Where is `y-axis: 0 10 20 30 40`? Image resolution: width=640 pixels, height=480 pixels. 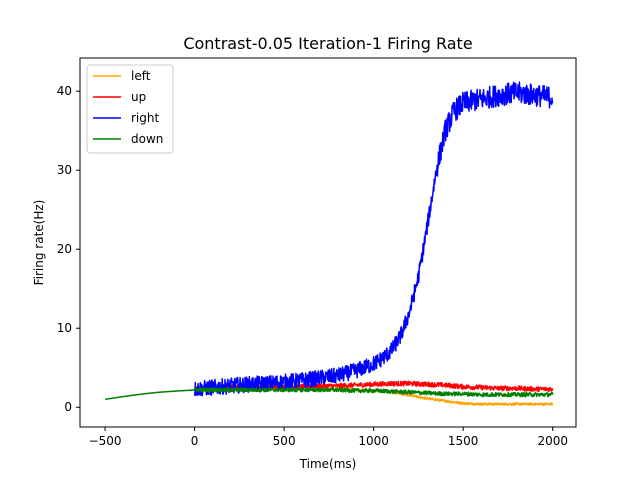 y-axis: 0 10 20 30 40 is located at coordinates (68, 249).